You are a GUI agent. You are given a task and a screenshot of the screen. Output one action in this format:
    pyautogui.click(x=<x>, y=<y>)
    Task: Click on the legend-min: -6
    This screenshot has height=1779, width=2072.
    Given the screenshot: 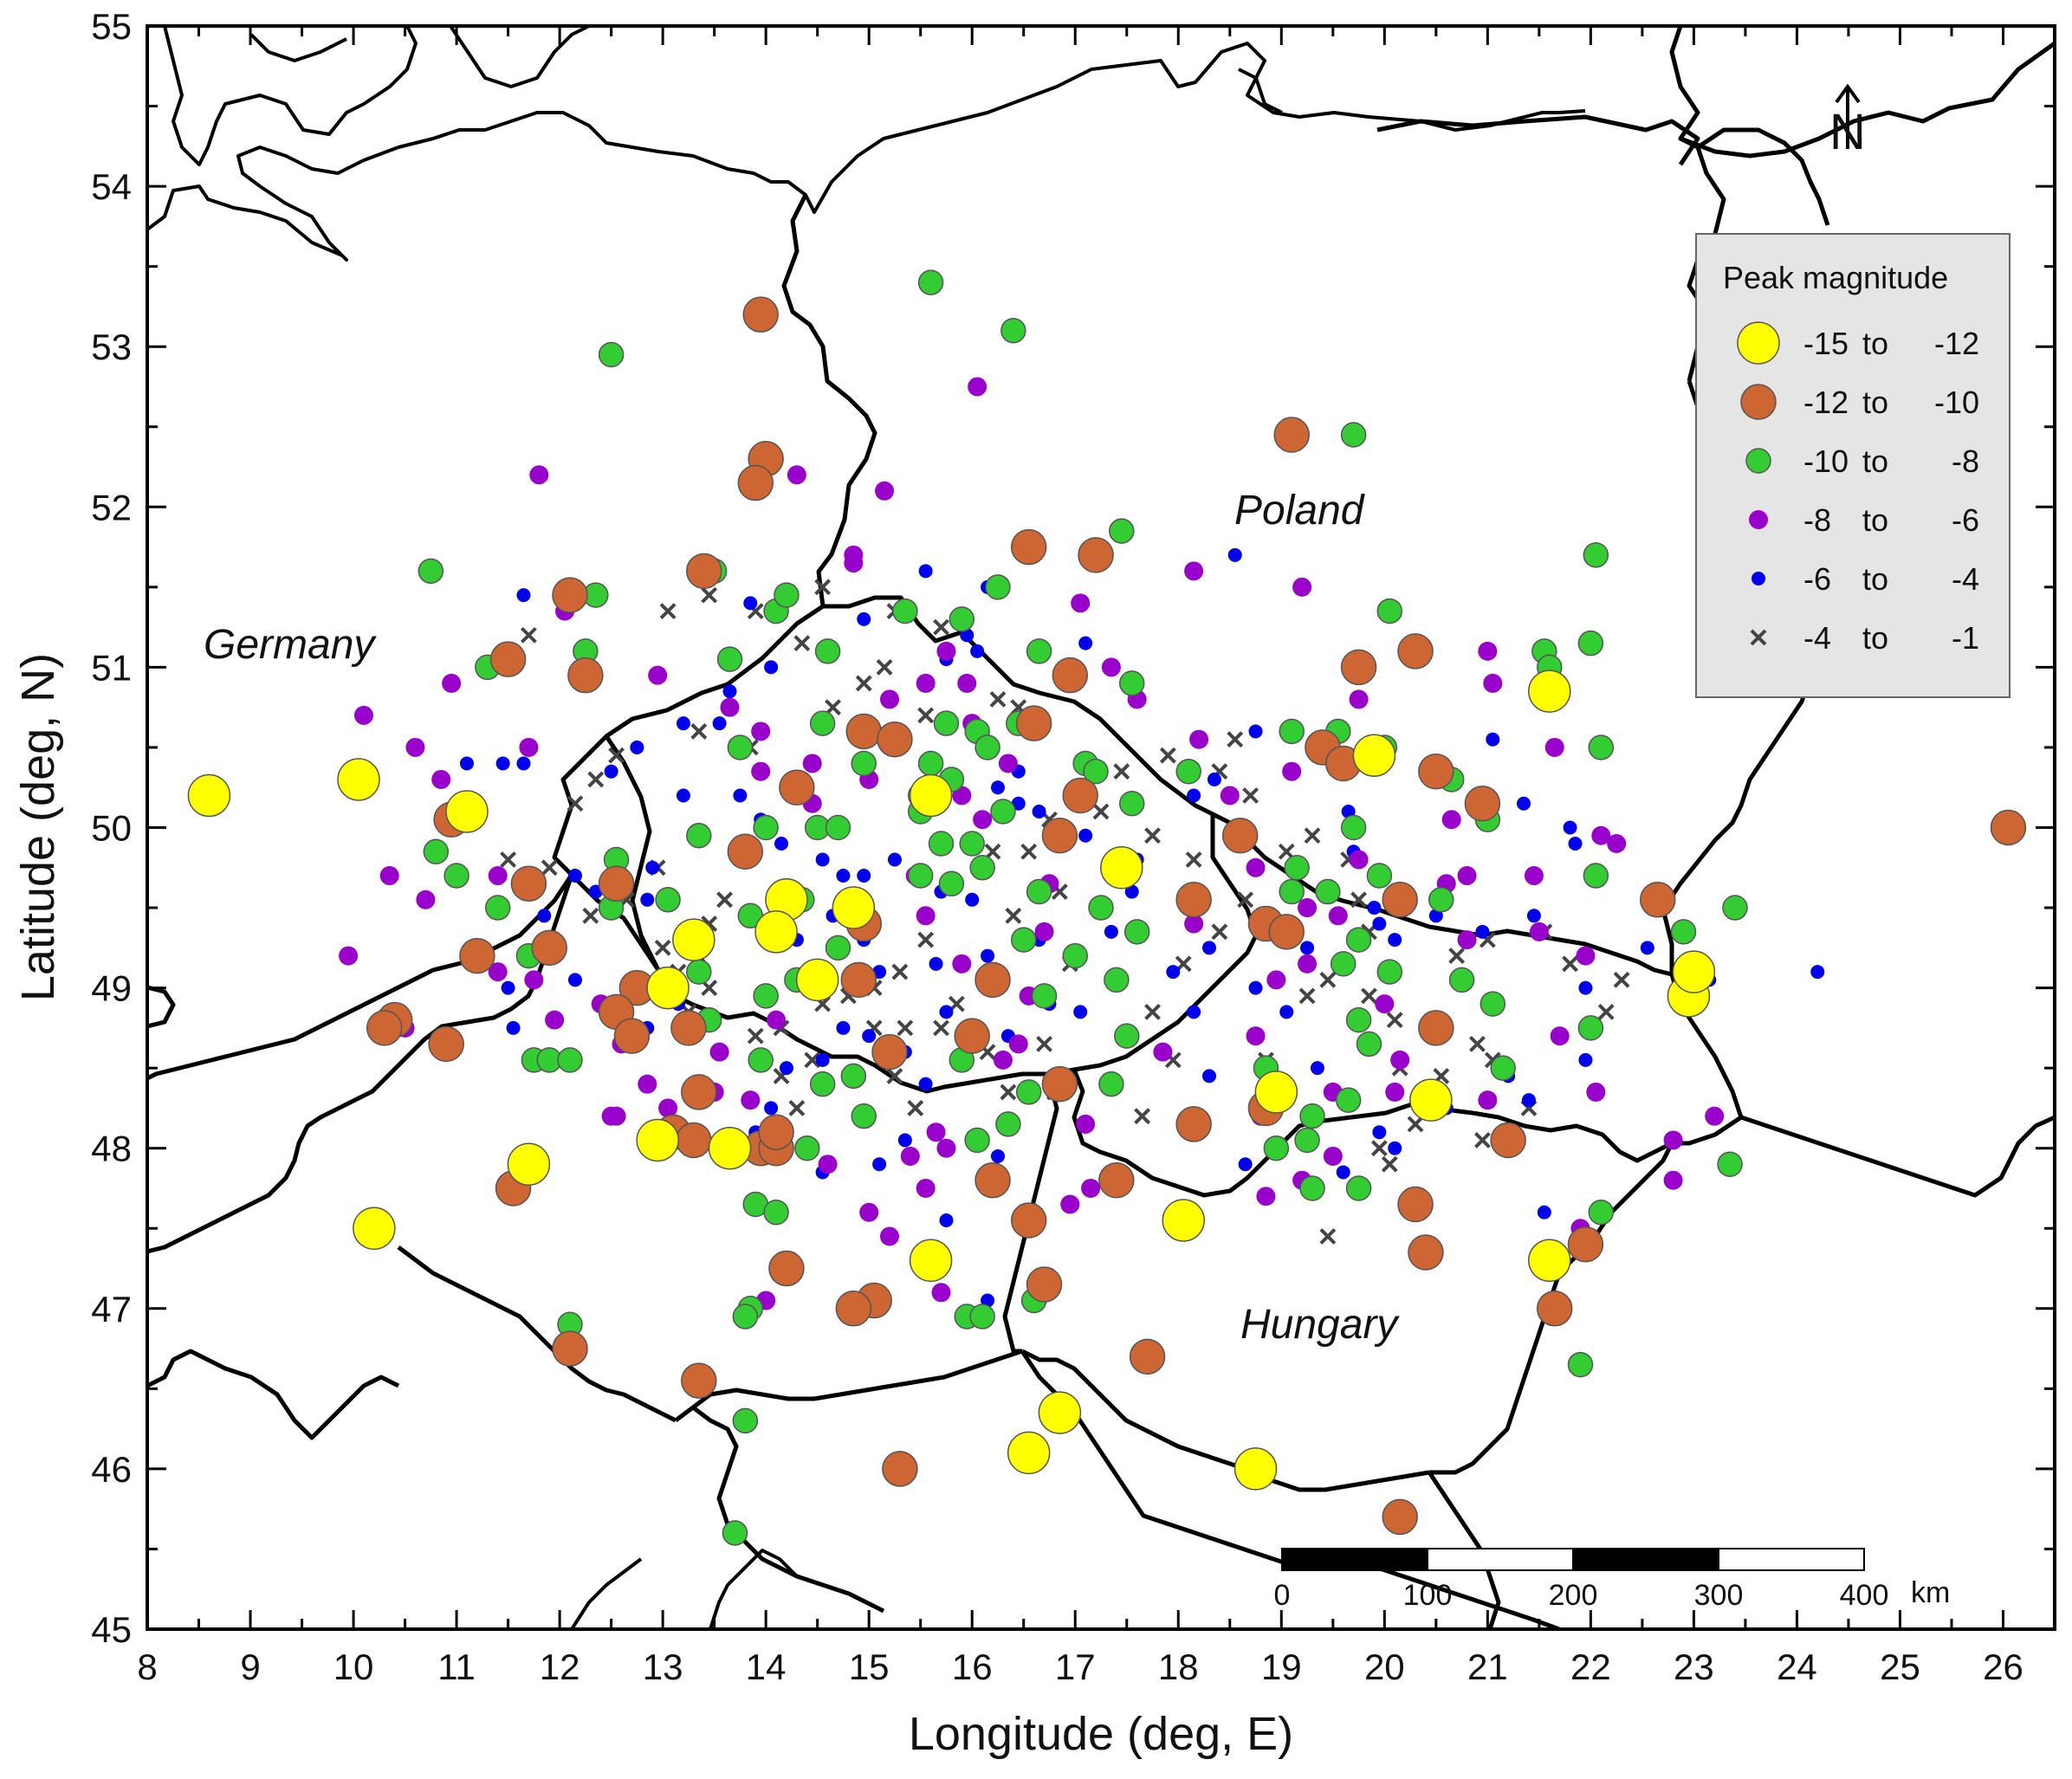 What is the action you would take?
    pyautogui.click(x=1817, y=579)
    